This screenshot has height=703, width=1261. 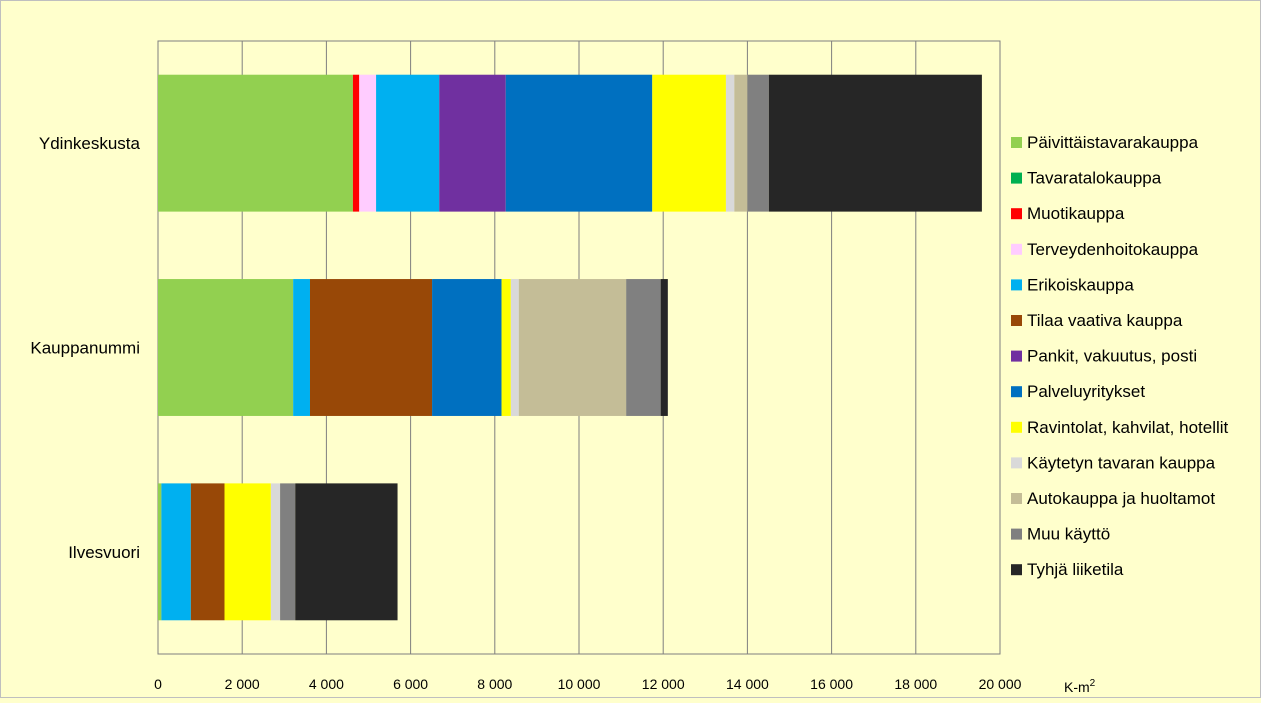 What do you see at coordinates (915, 684) in the screenshot?
I see `x-tick-label: 18 000` at bounding box center [915, 684].